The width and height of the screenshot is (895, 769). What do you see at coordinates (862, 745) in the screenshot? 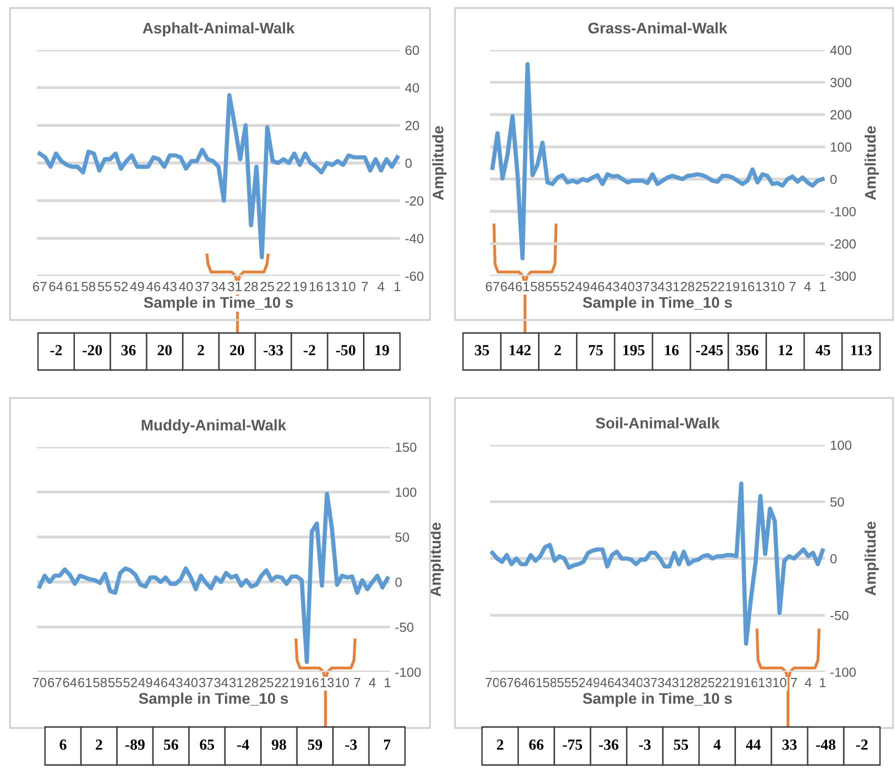
I see `text: -2` at bounding box center [862, 745].